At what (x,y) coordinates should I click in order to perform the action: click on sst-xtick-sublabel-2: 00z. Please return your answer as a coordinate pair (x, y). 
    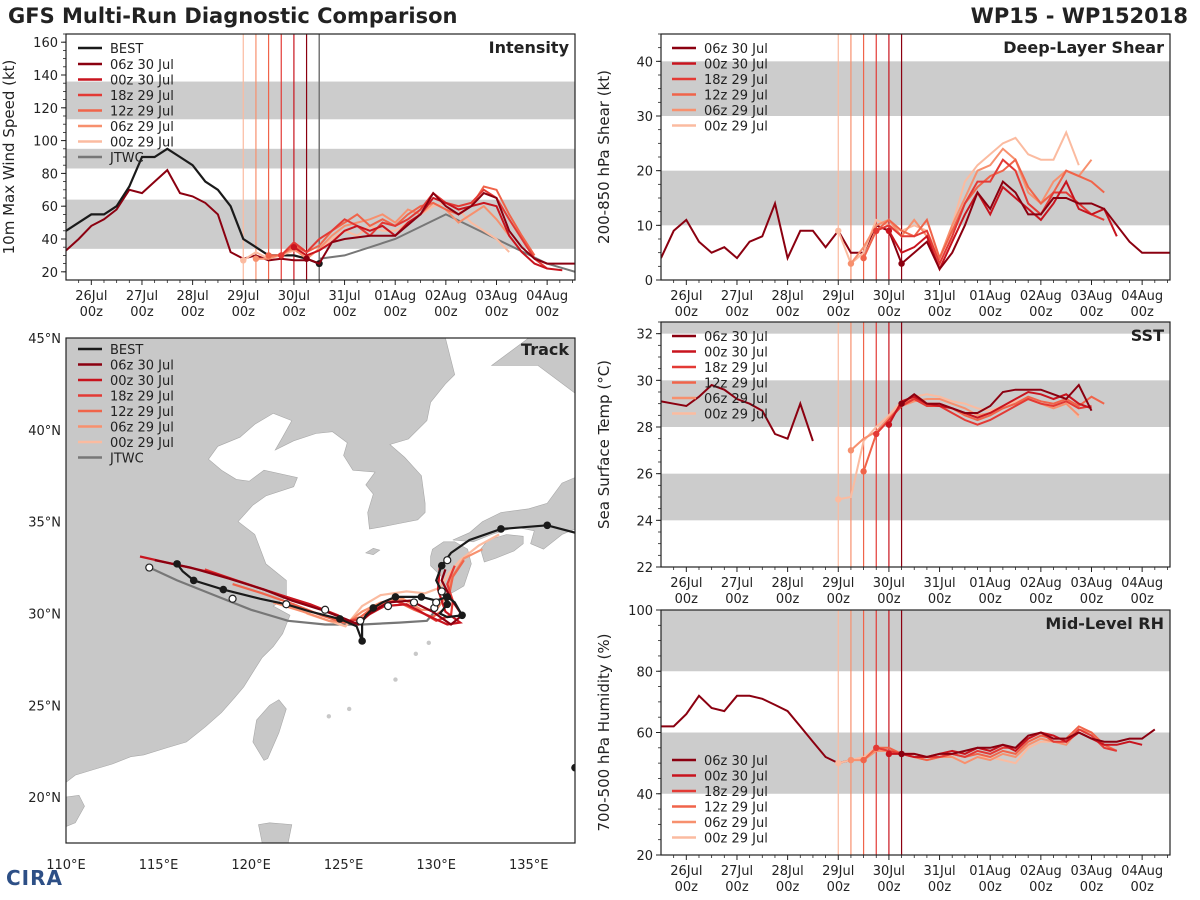
    Looking at the image, I should click on (788, 599).